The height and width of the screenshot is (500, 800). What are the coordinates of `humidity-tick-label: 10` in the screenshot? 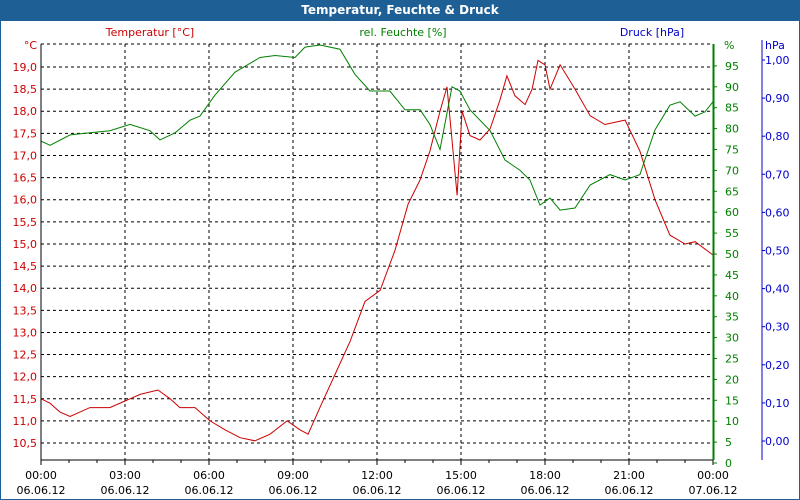 It's located at (732, 421).